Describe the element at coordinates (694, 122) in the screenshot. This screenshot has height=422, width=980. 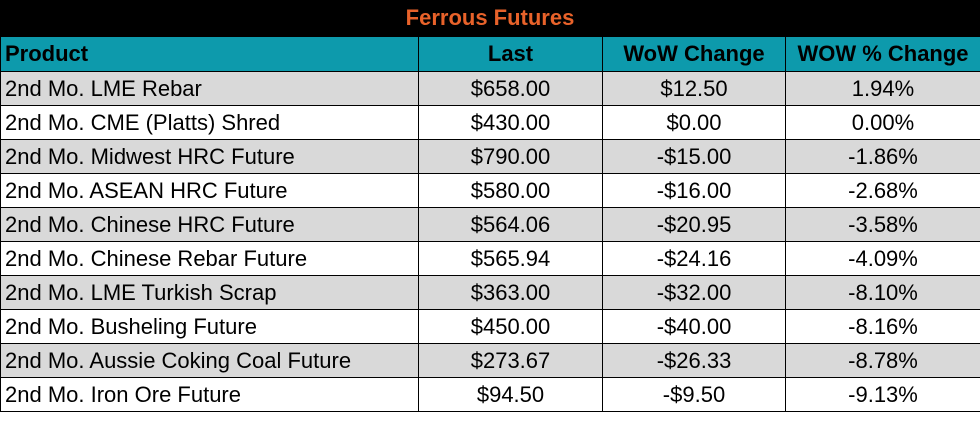
I see `cell-wow-change: $0.00` at that location.